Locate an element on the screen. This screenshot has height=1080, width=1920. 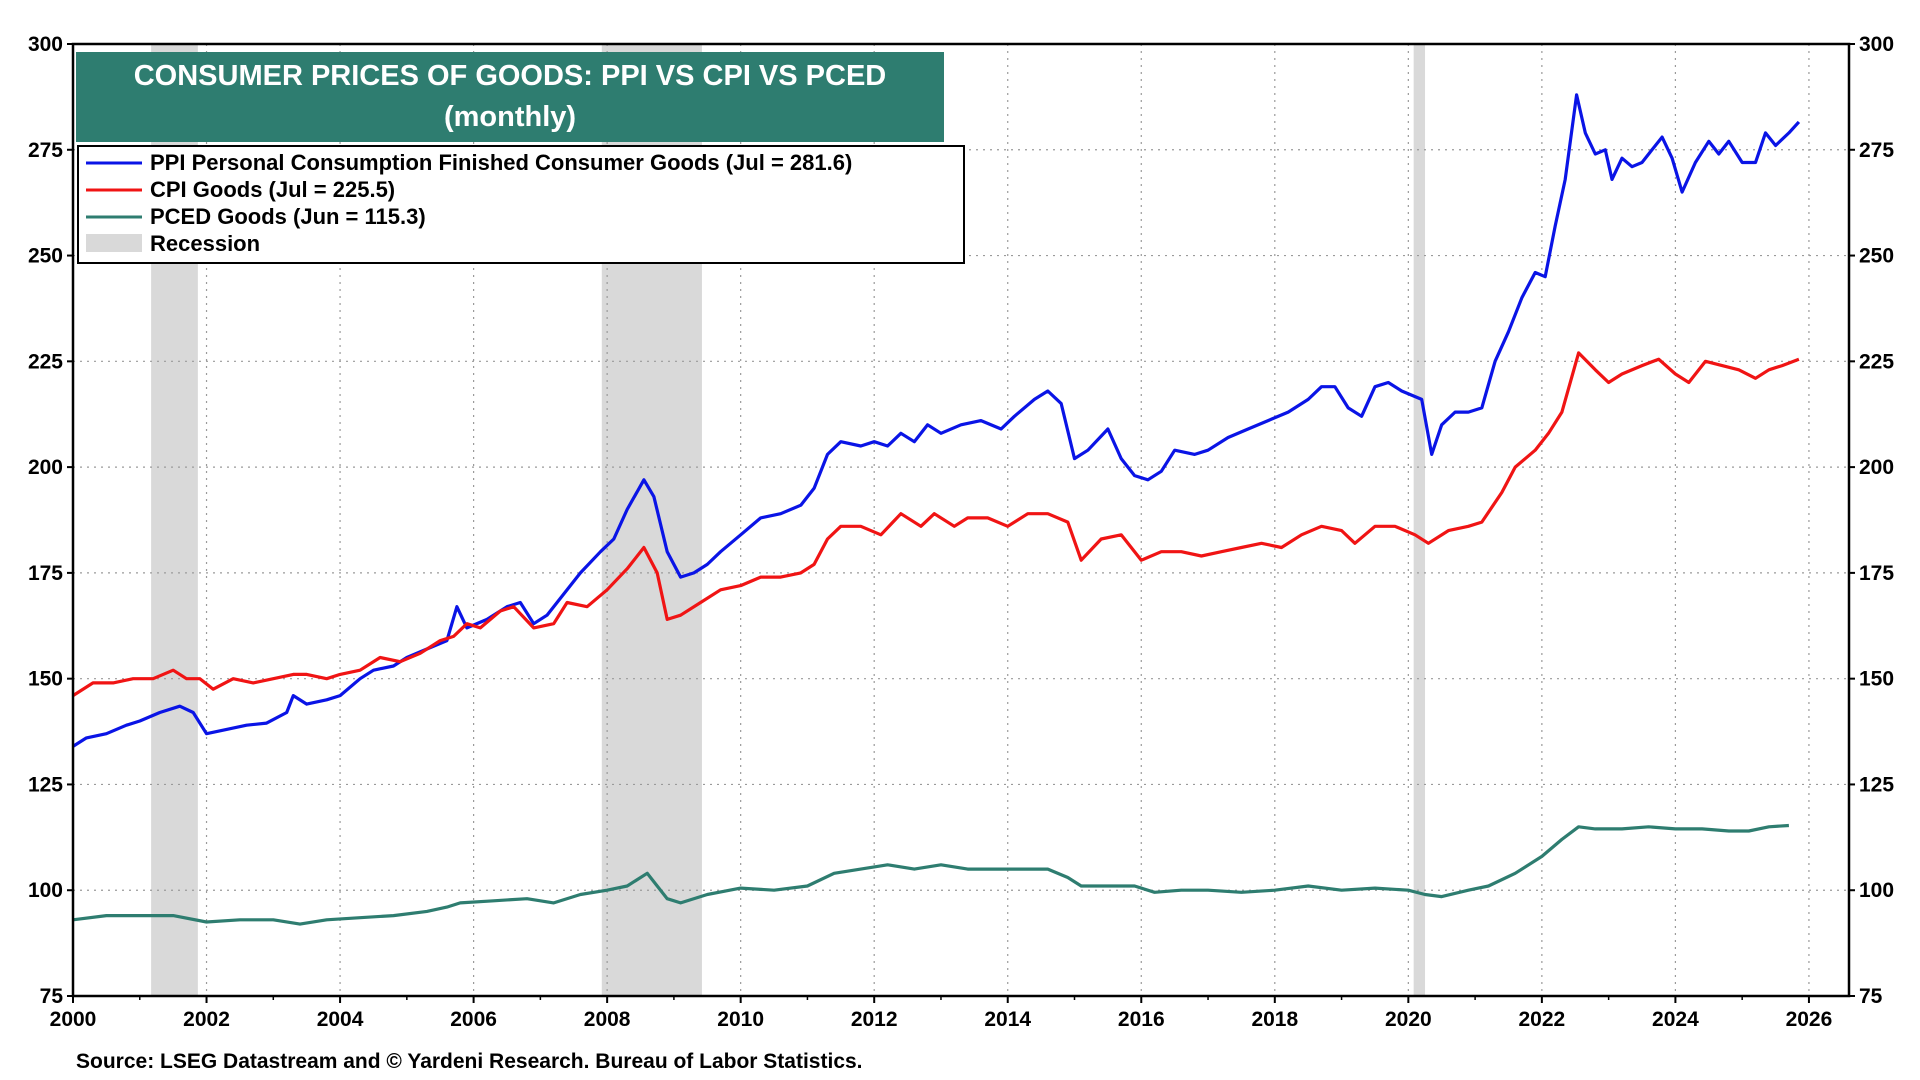
y-tick-label-left: 175 is located at coordinates (45, 573).